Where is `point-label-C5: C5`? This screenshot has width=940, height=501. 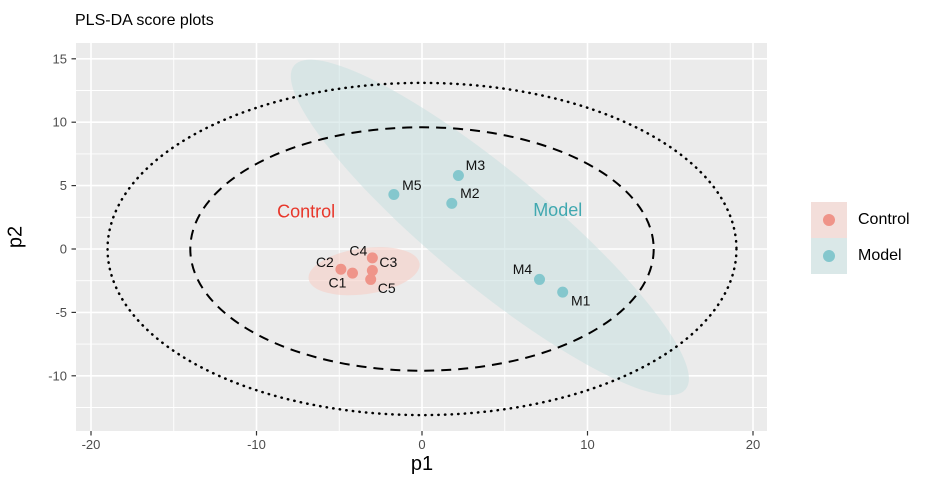 point-label-C5: C5 is located at coordinates (387, 288).